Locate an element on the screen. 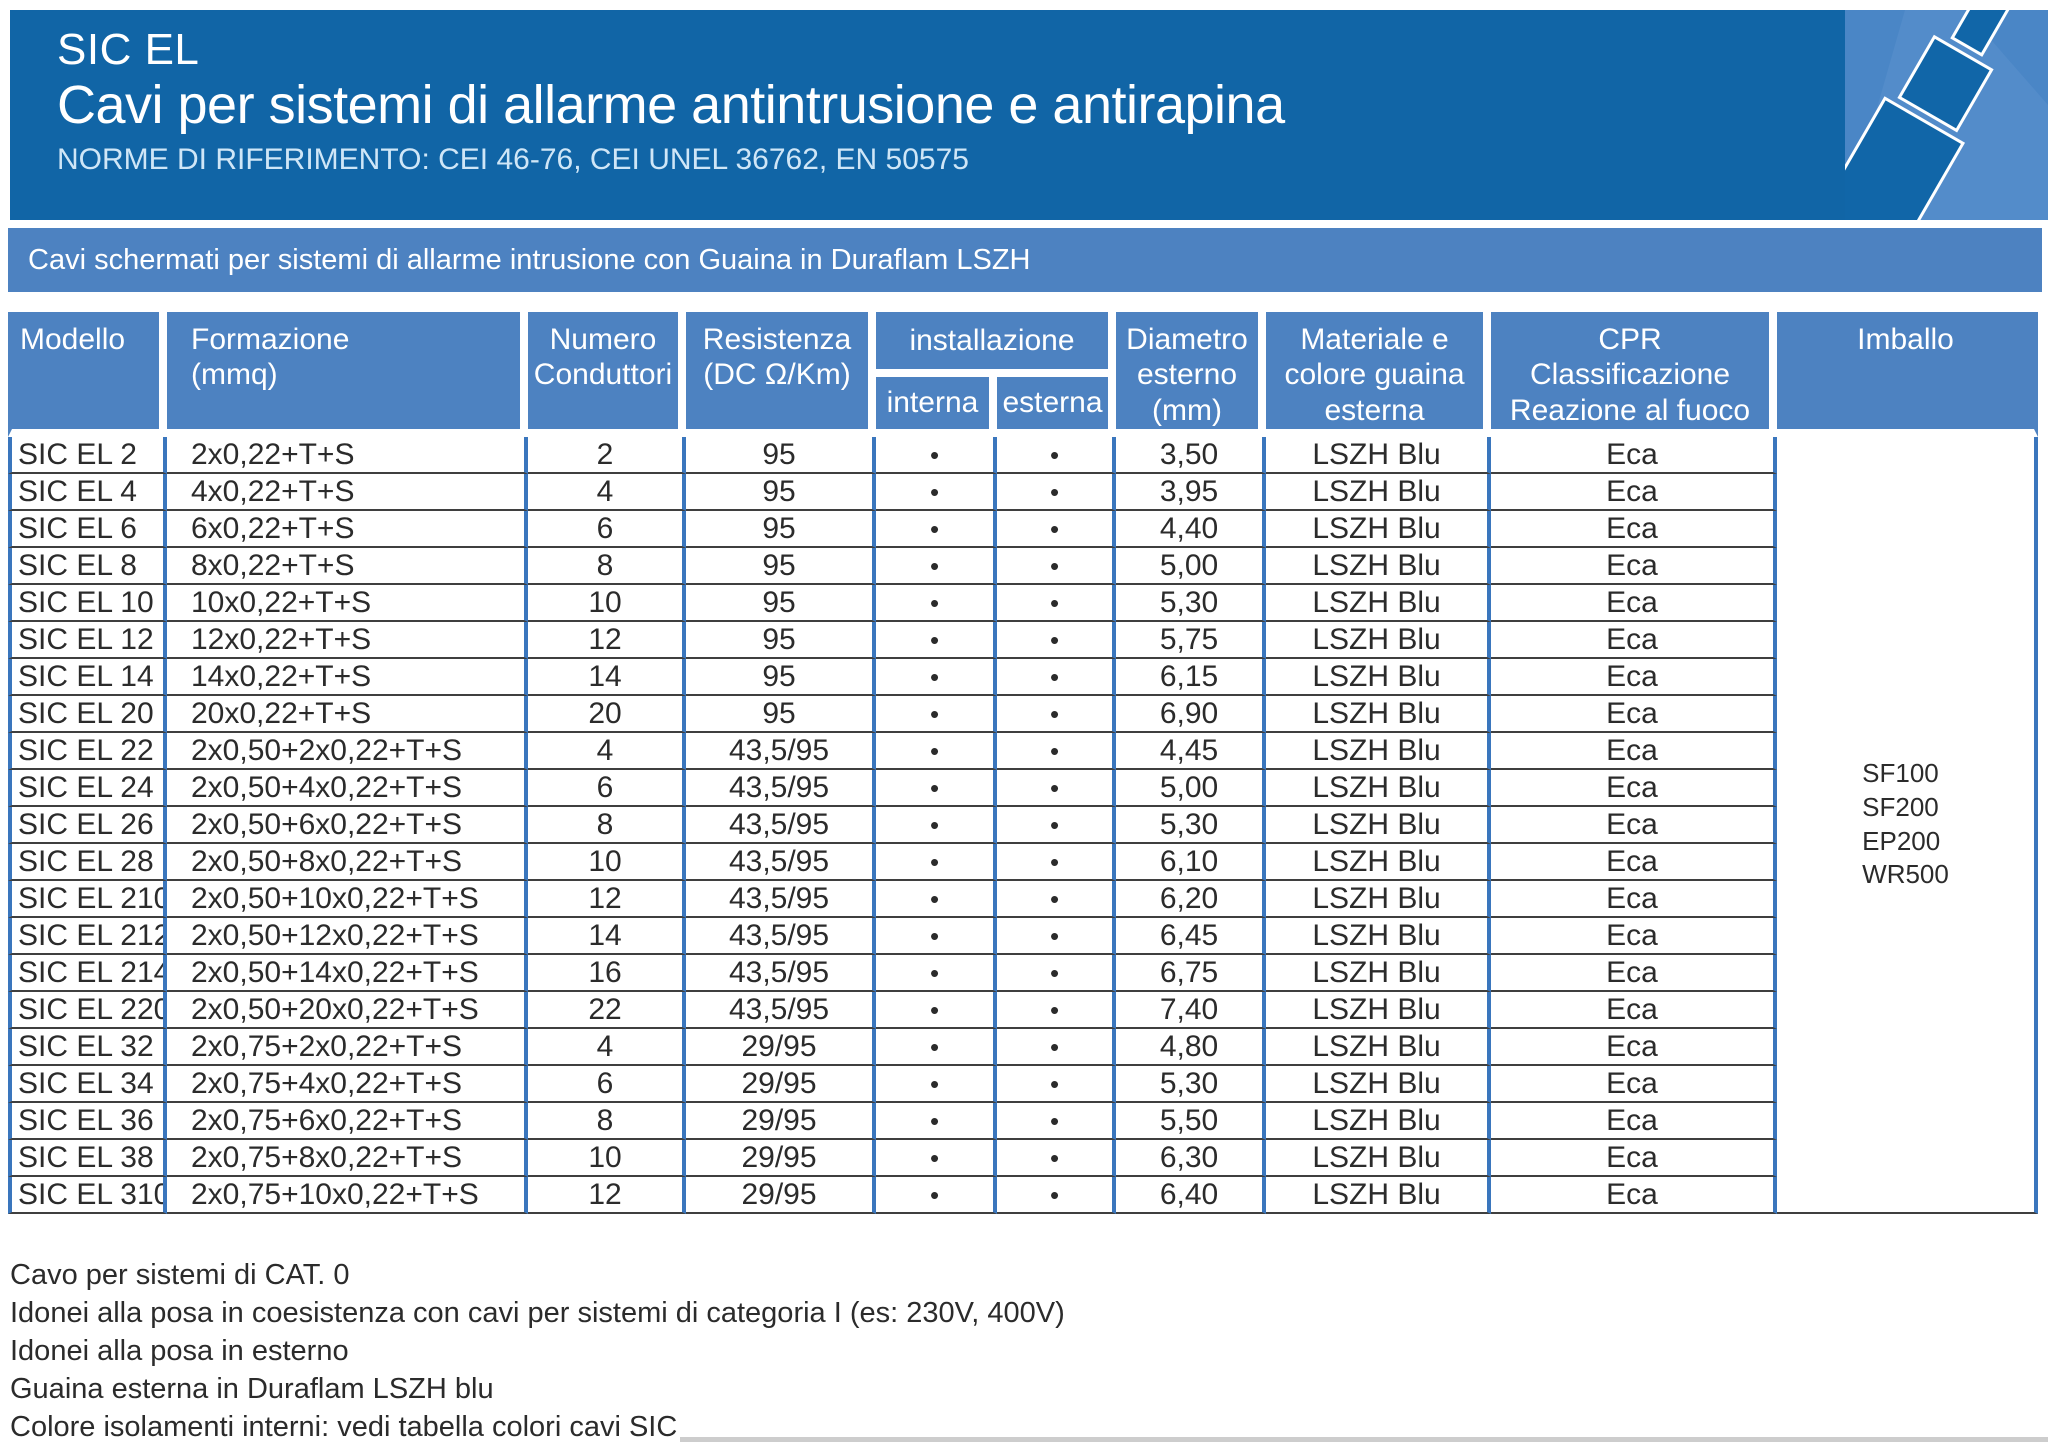 The height and width of the screenshot is (1446, 2048). col-header-numero-conduttori: Numero Conduttori is located at coordinates (607, 375).